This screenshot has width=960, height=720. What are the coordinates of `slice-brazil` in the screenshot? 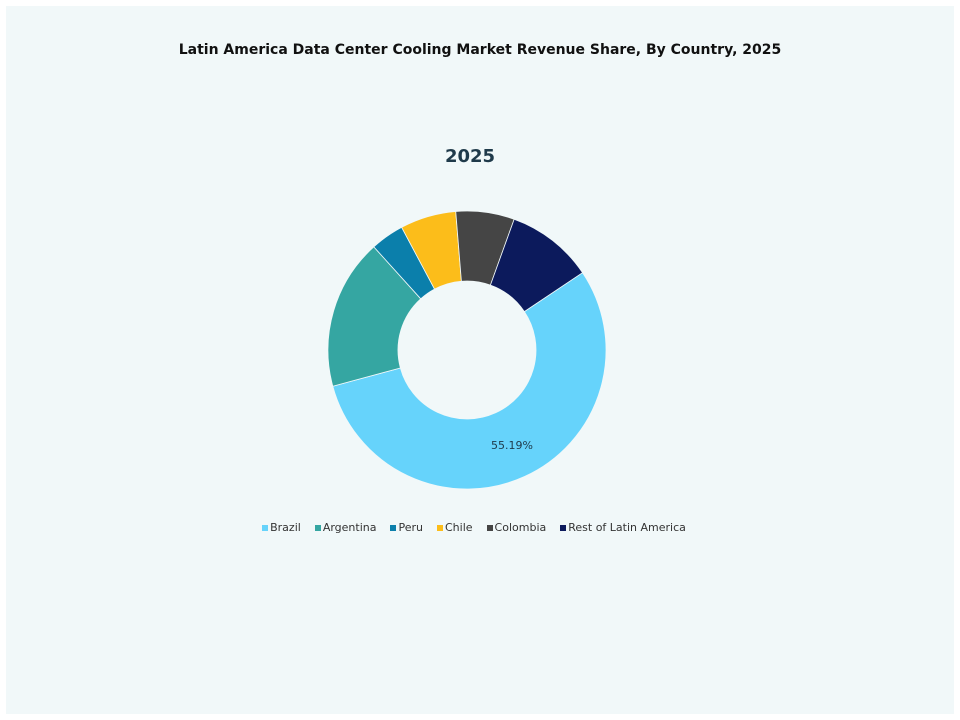 It's located at (469, 381).